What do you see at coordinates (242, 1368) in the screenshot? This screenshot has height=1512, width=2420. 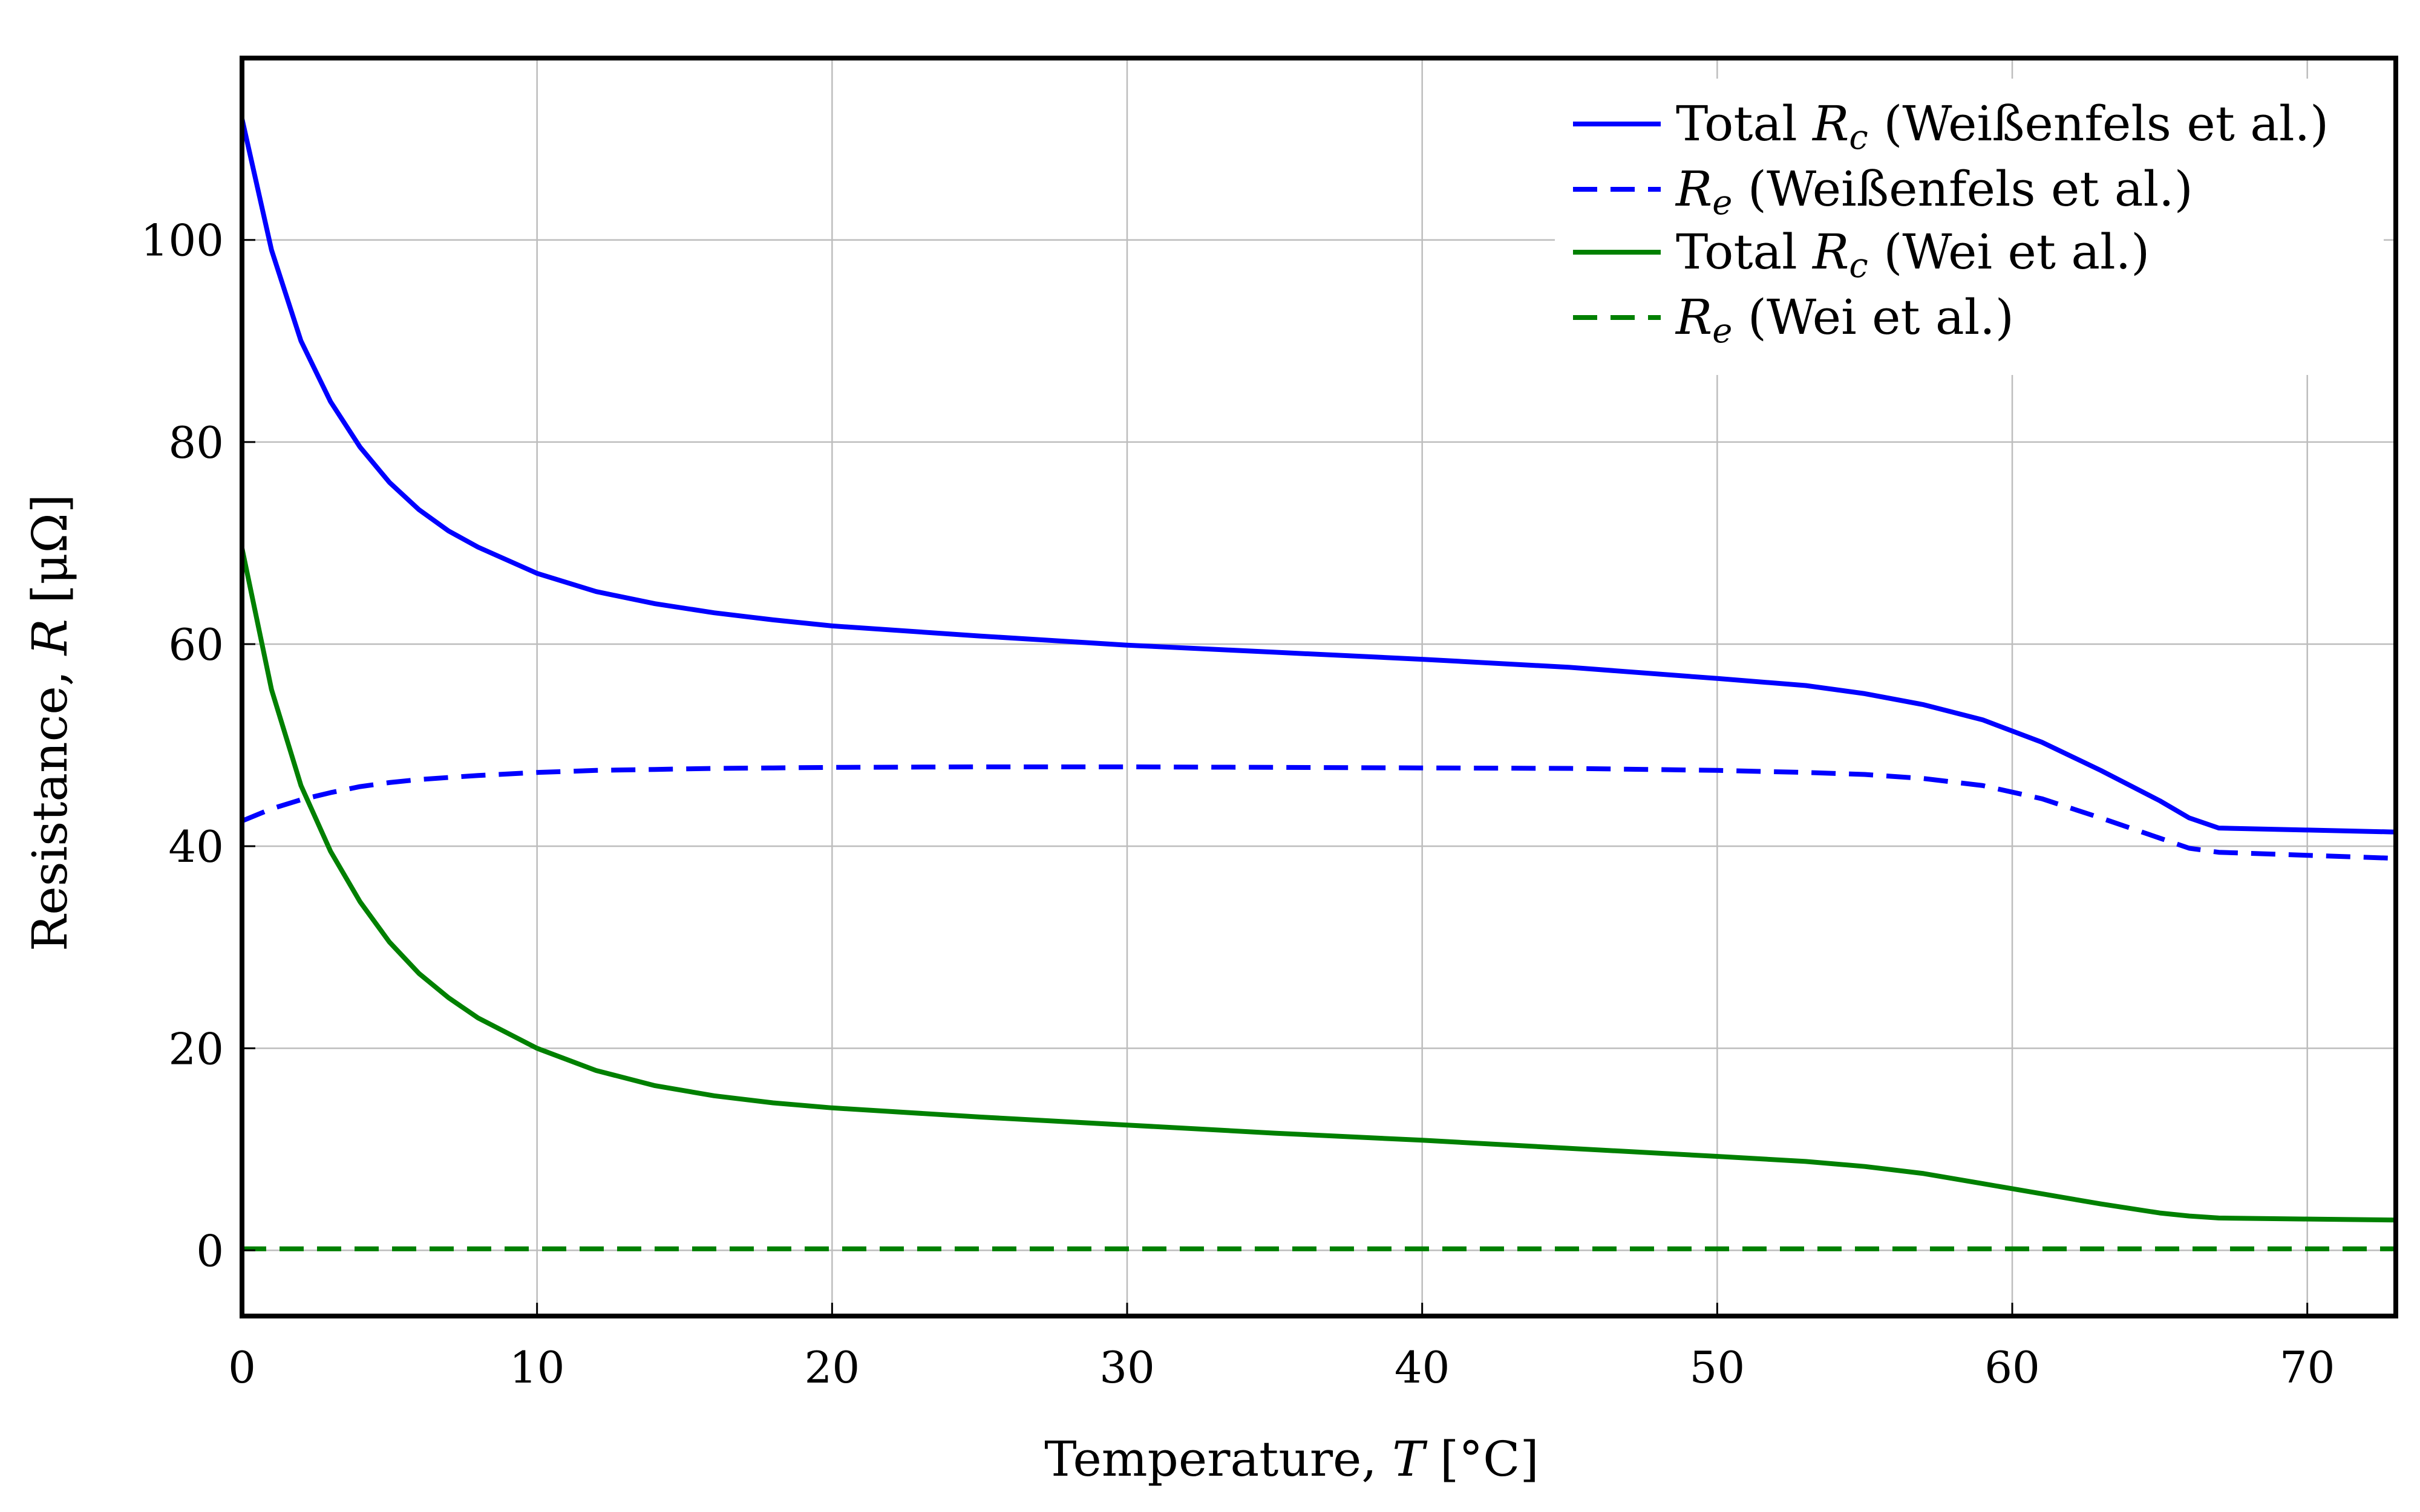 I see `x-tick-label: 0` at bounding box center [242, 1368].